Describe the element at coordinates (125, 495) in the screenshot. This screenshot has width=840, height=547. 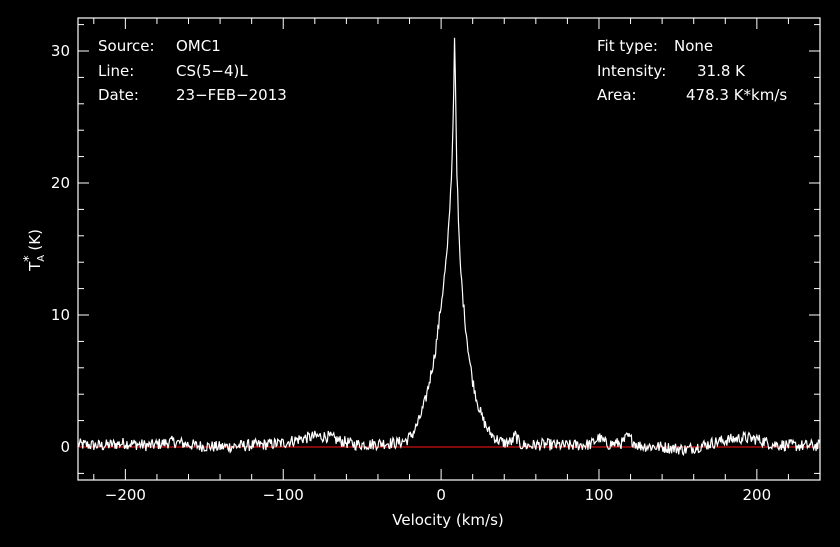
I see `x-tick-label: −200` at that location.